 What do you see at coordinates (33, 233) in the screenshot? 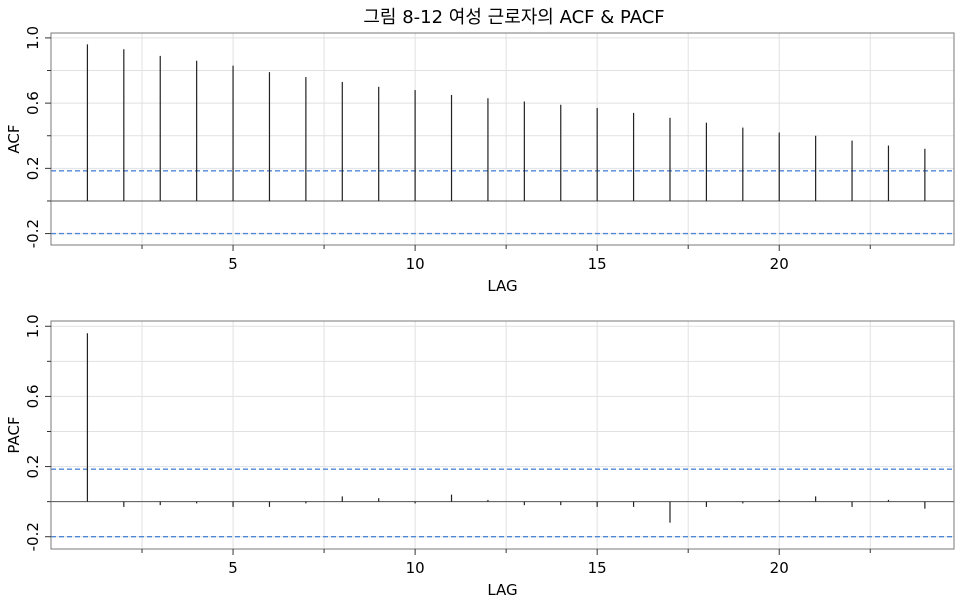
I see `acf-y-tick-label: -0.2` at bounding box center [33, 233].